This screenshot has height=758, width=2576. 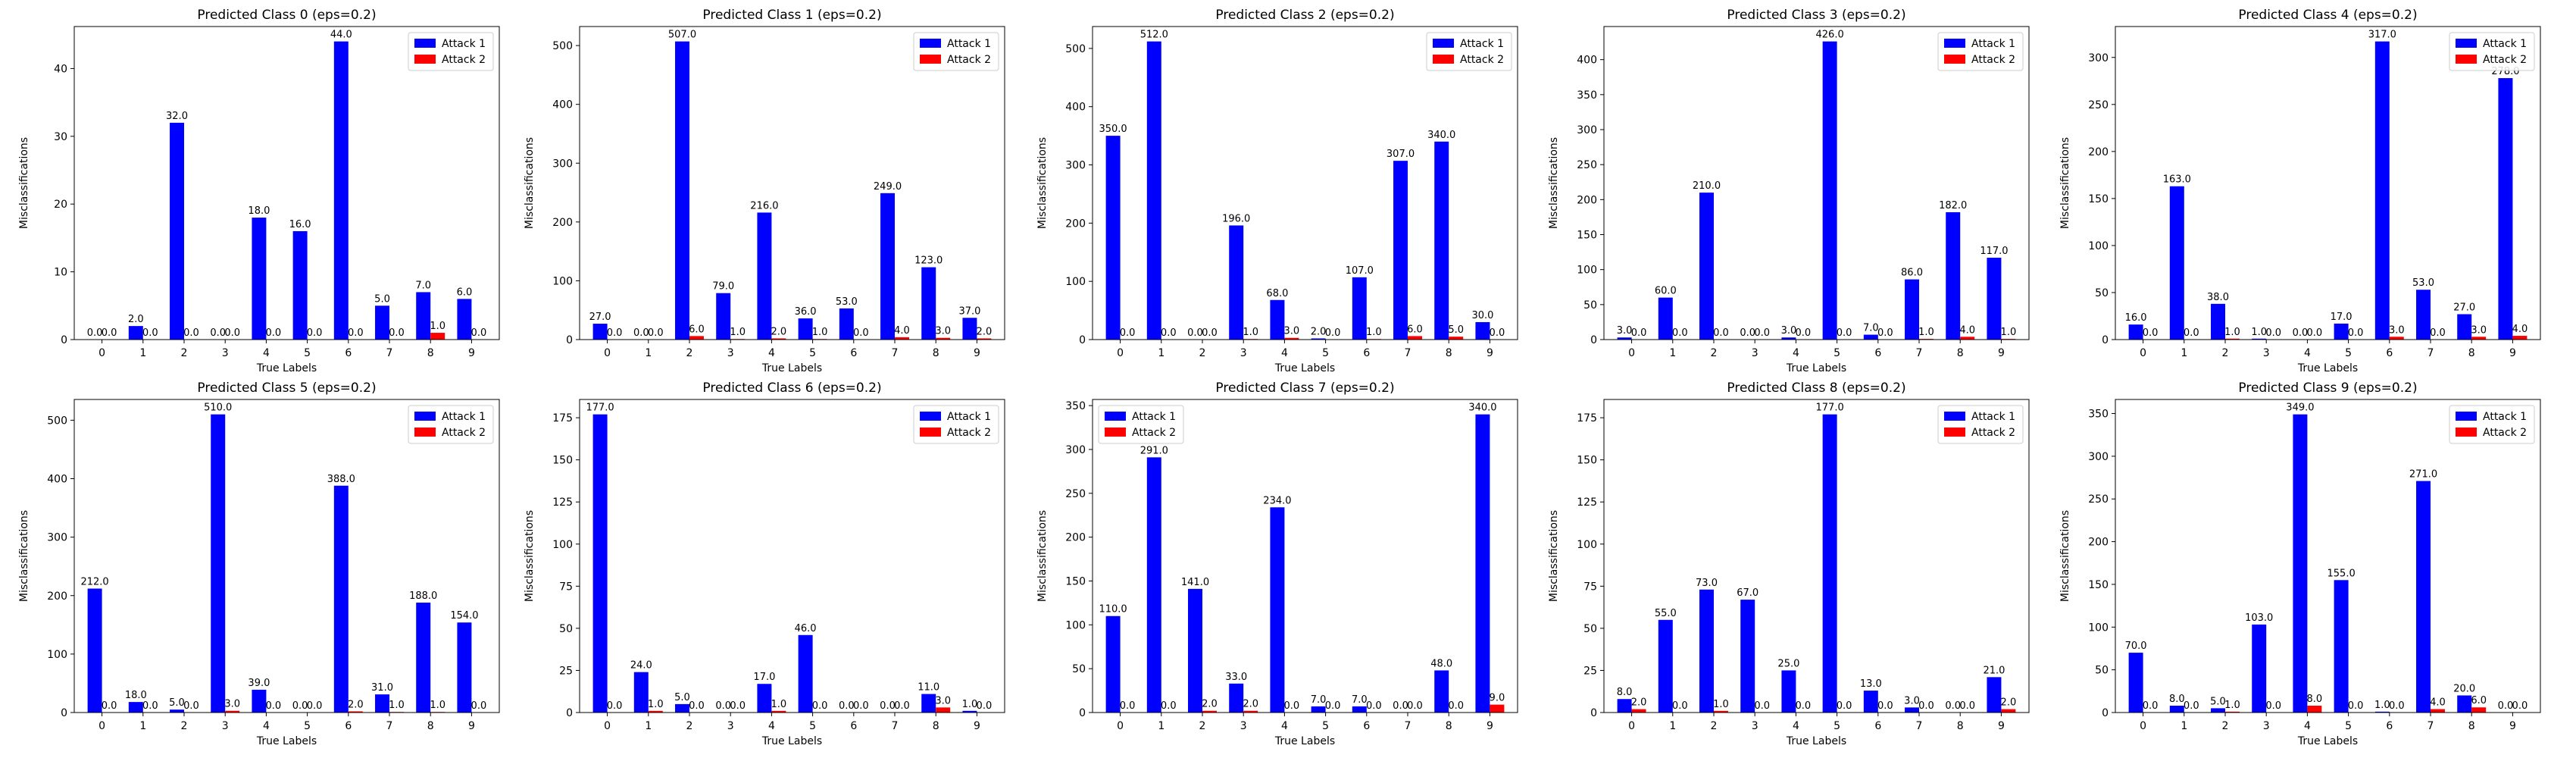 What do you see at coordinates (2065, 183) in the screenshot?
I see `y-axis-label: Misclassifications` at bounding box center [2065, 183].